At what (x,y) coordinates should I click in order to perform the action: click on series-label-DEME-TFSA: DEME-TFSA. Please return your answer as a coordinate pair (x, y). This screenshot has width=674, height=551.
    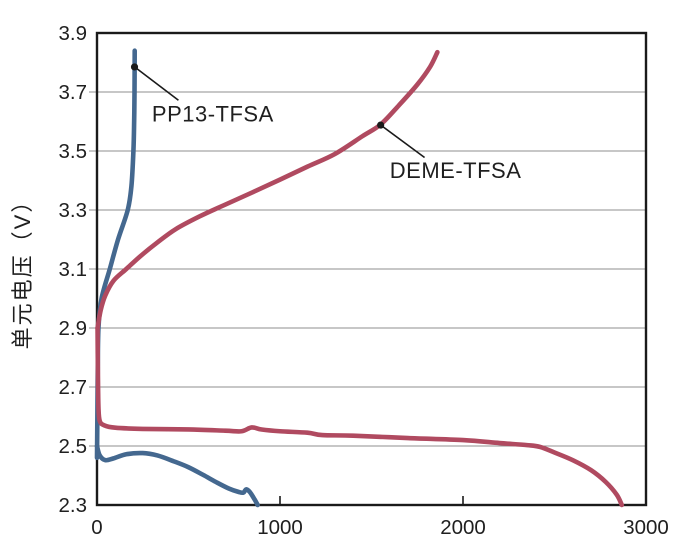
    Looking at the image, I should click on (456, 170).